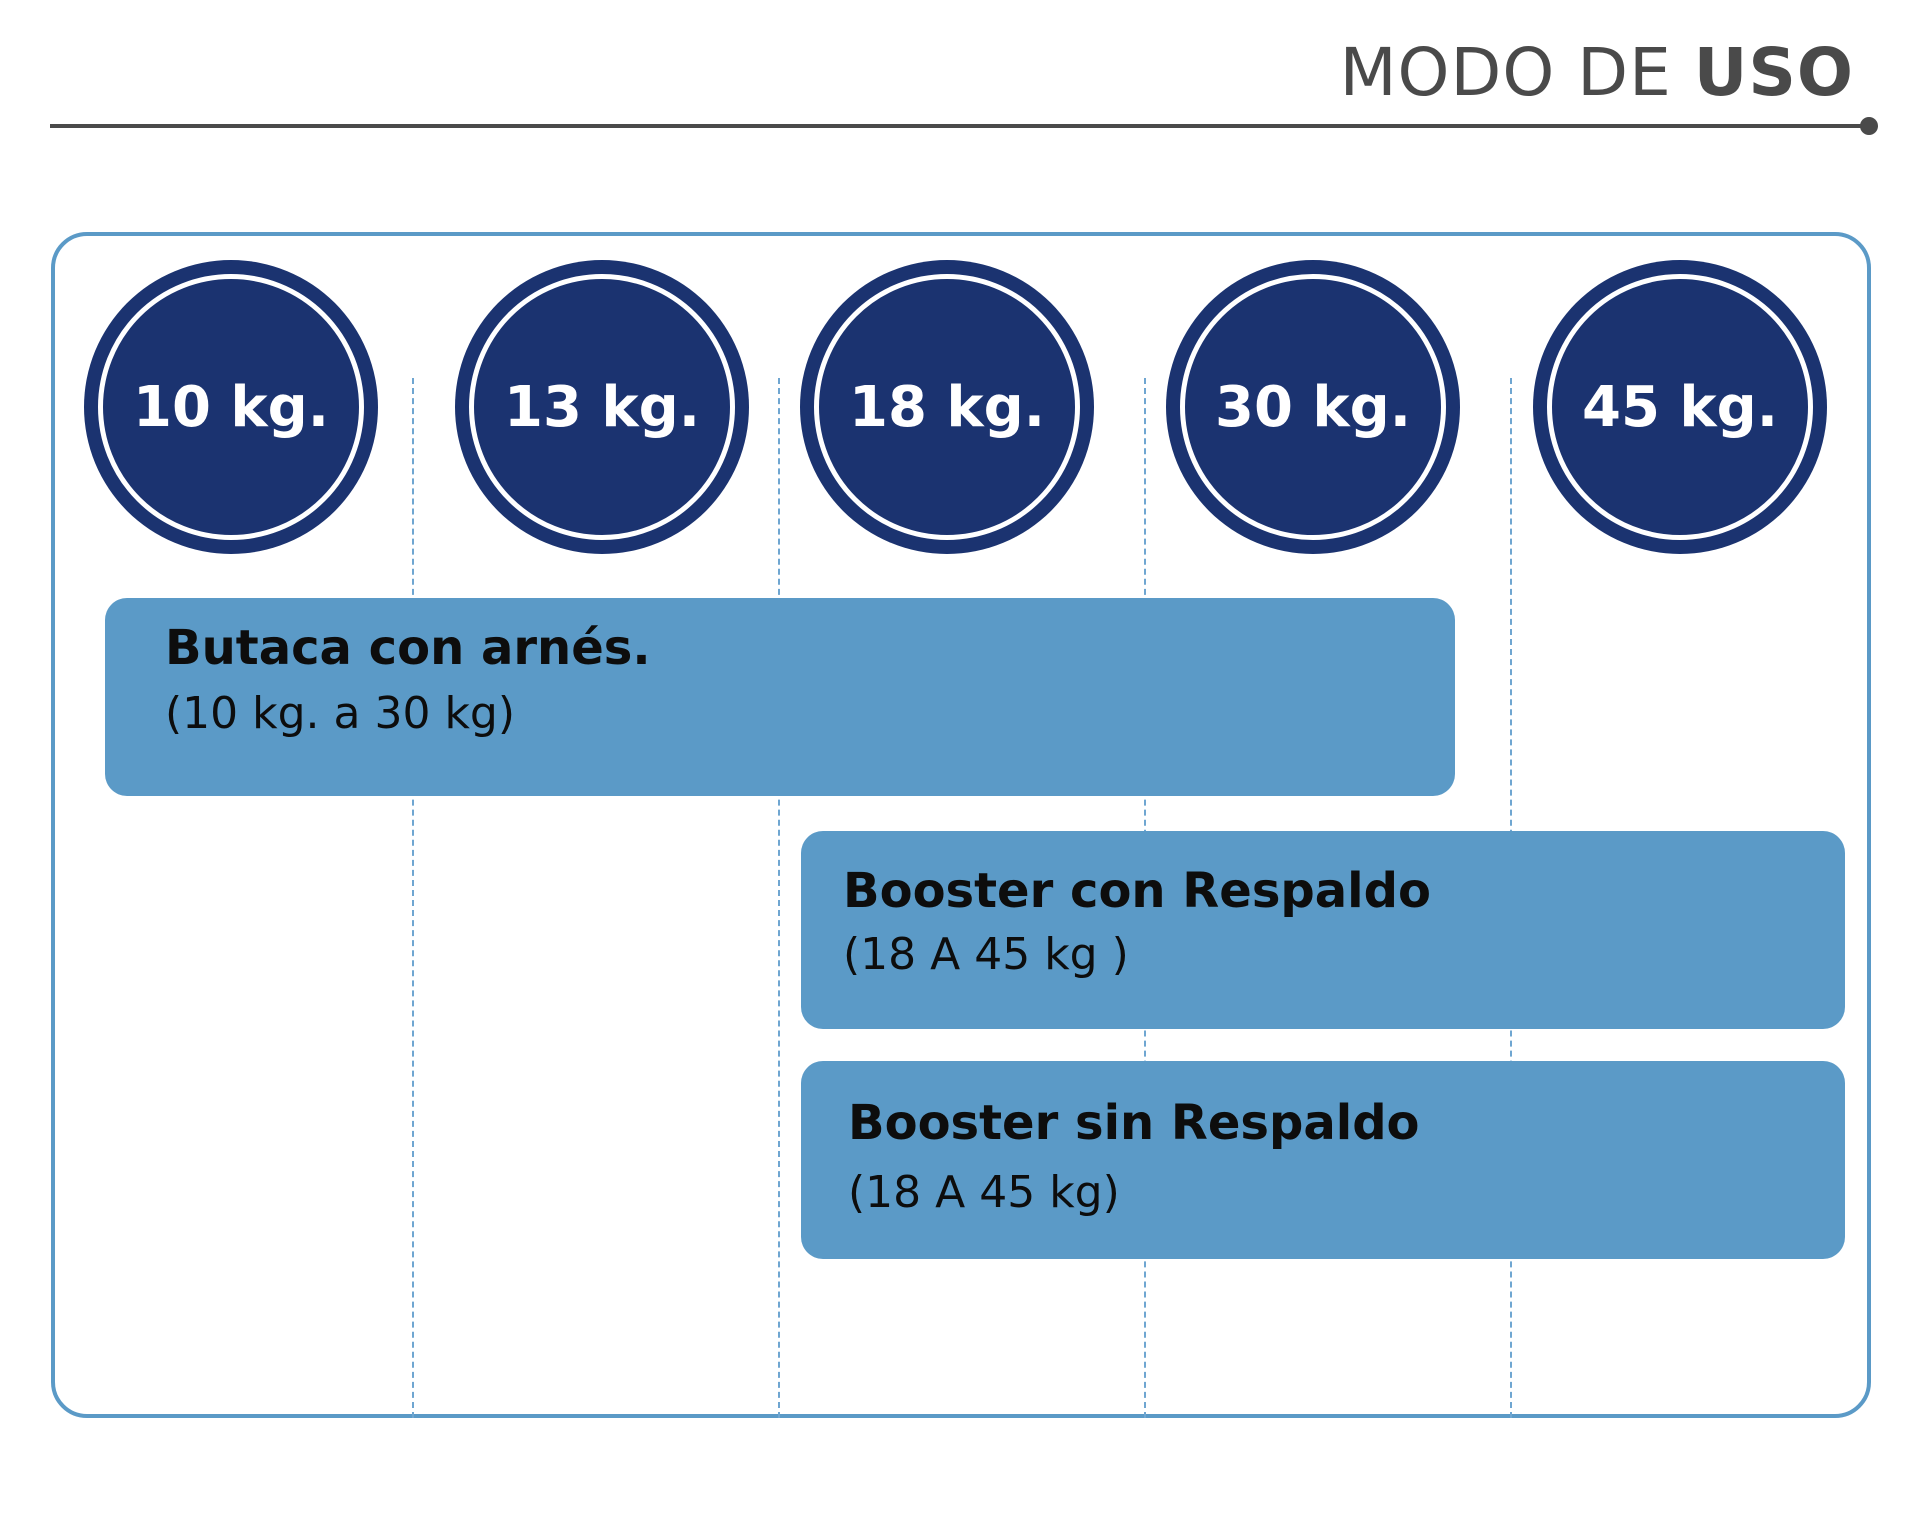  What do you see at coordinates (986, 954) in the screenshot?
I see `range-bar-subtitle: (18 A 45 kg )` at bounding box center [986, 954].